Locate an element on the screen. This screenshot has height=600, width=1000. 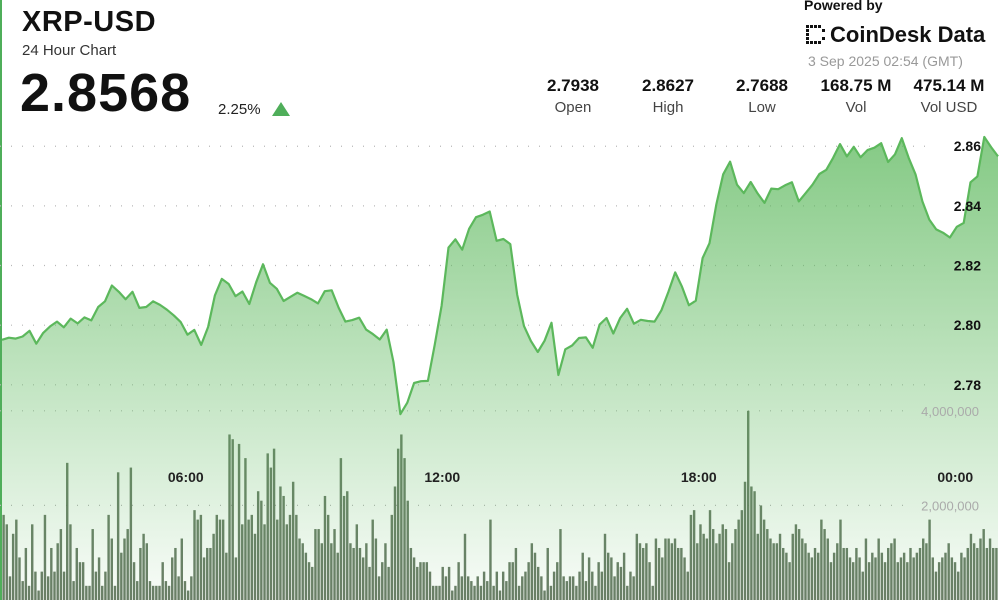
price-change-percent: 2.25% is located at coordinates (239, 109).